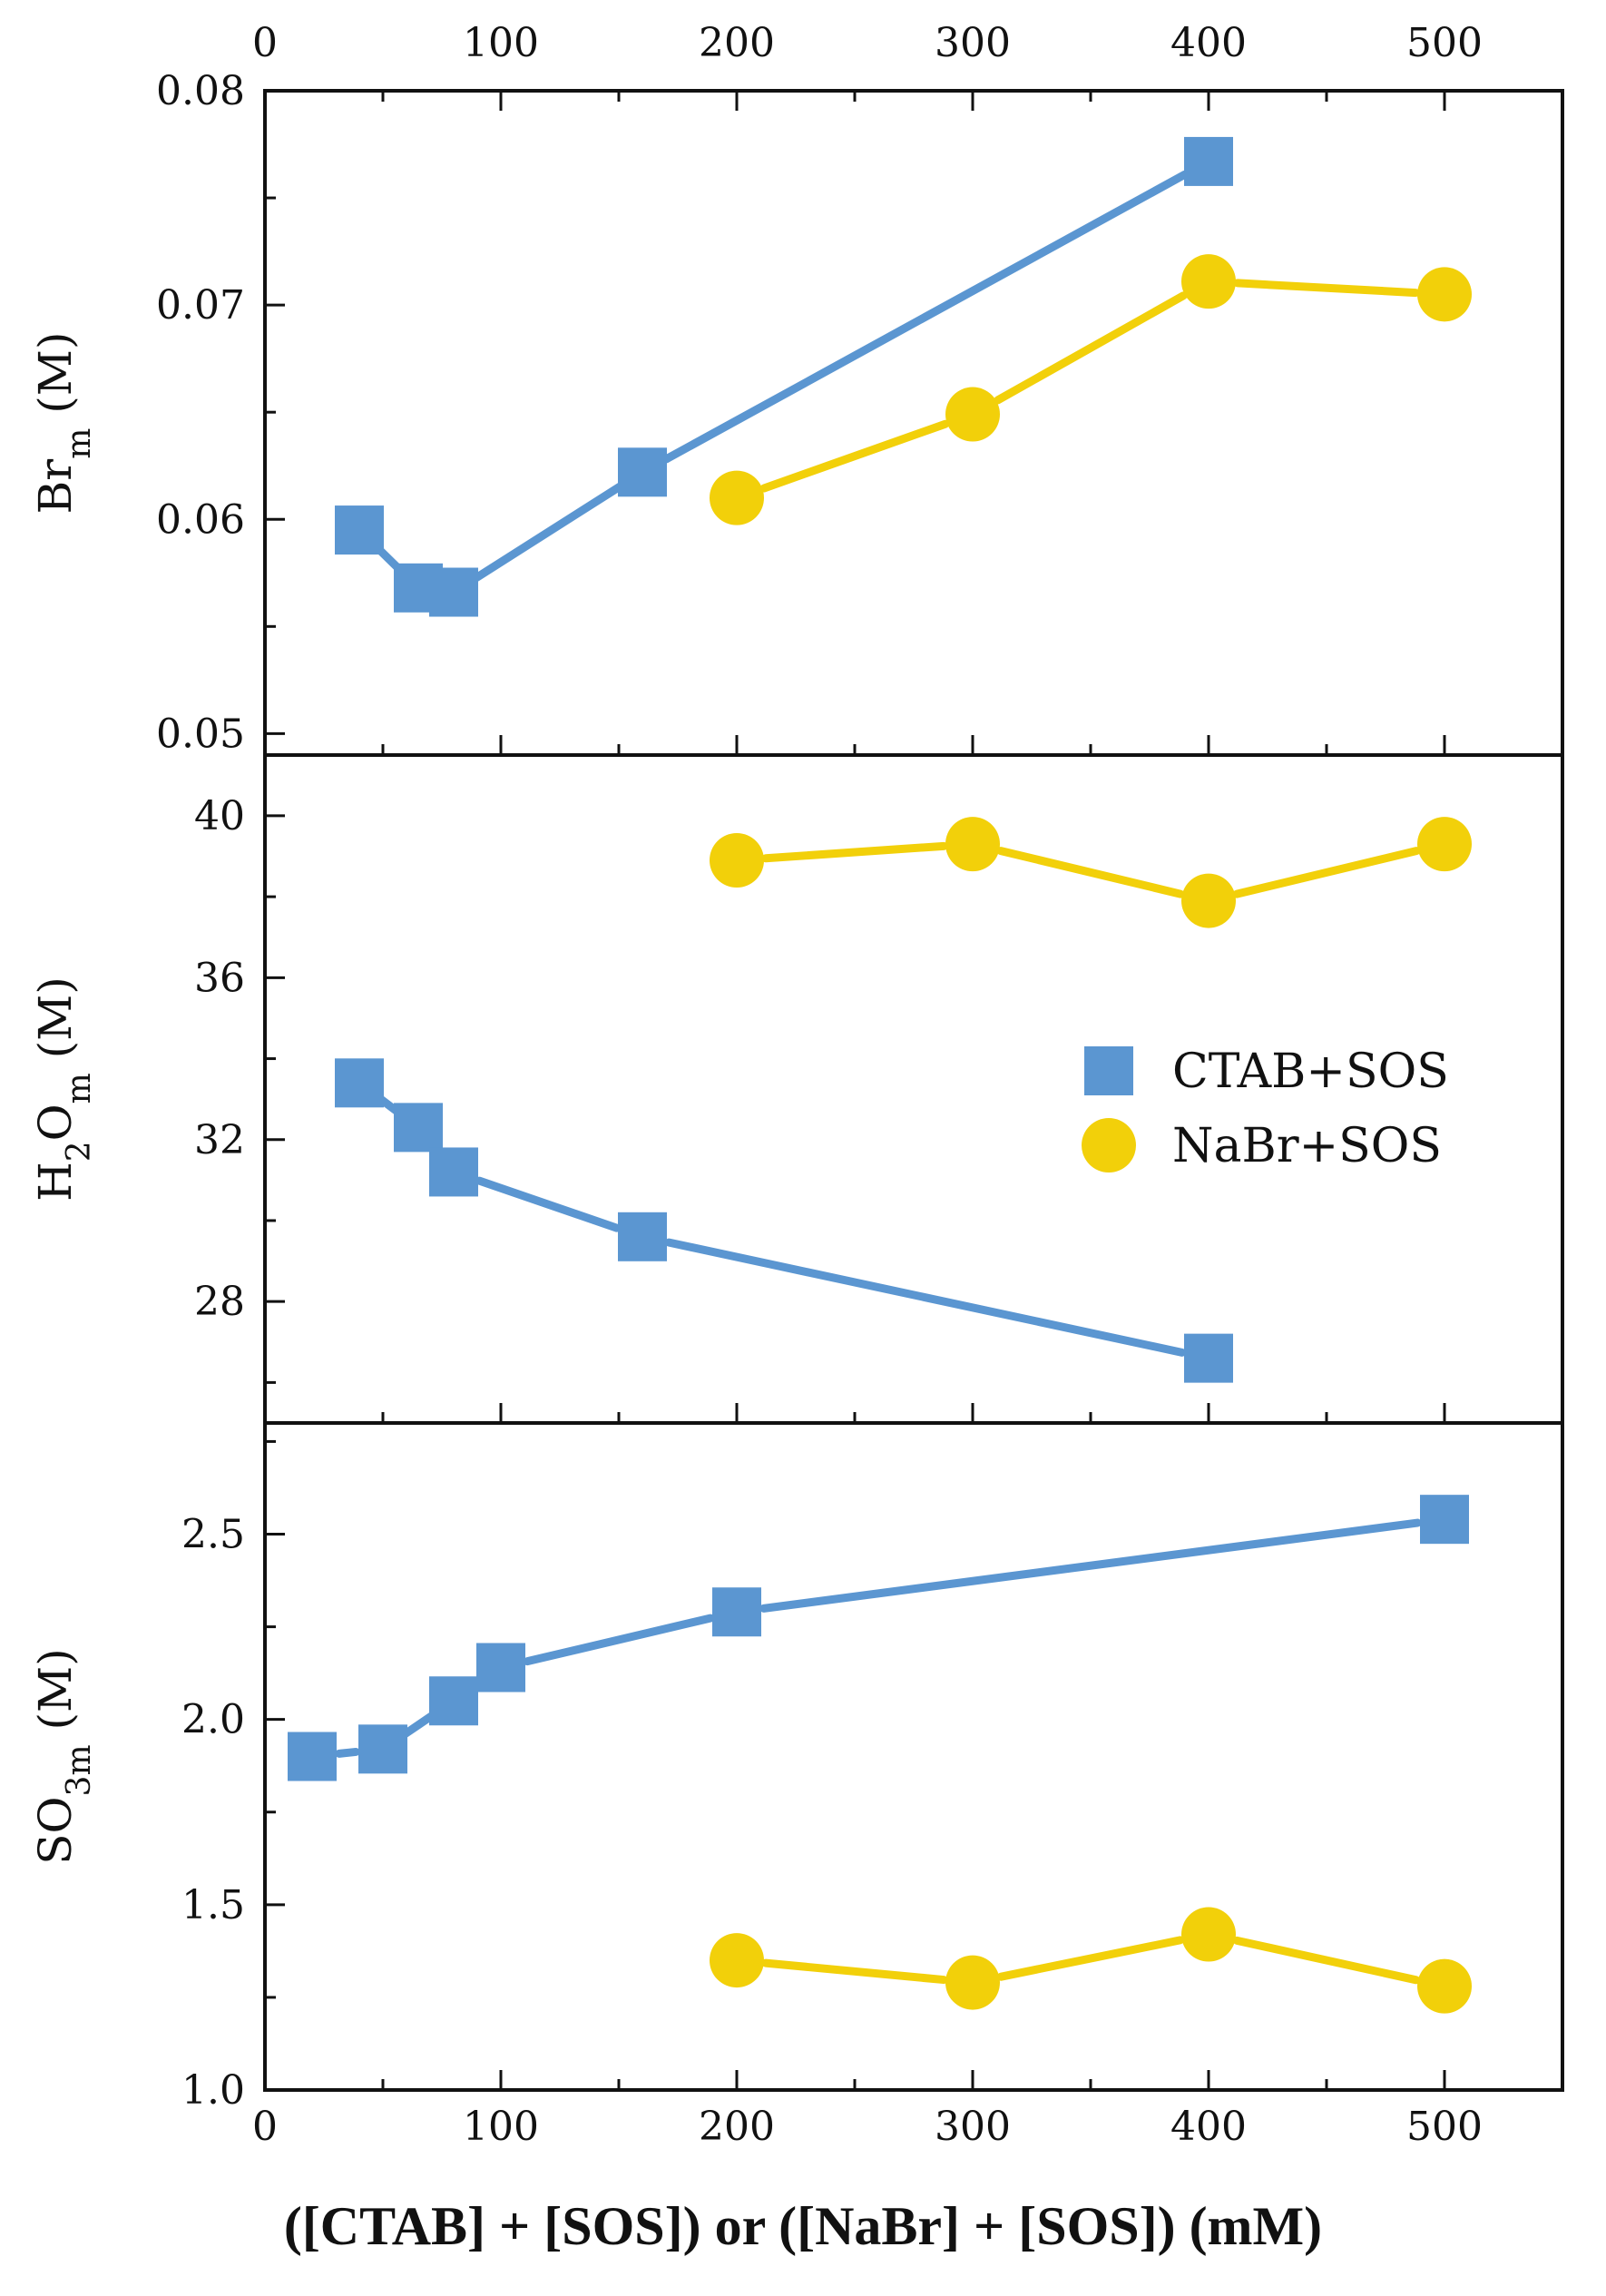  What do you see at coordinates (1208, 43) in the screenshot?
I see `x-tick-label-top: 400` at bounding box center [1208, 43].